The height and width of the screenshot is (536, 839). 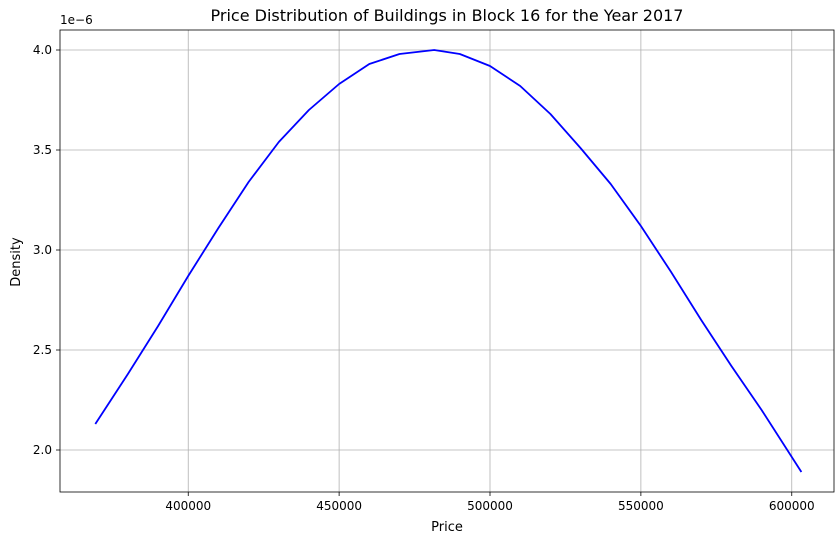 I want to click on x-tick-label: 400000, so click(x=188, y=506).